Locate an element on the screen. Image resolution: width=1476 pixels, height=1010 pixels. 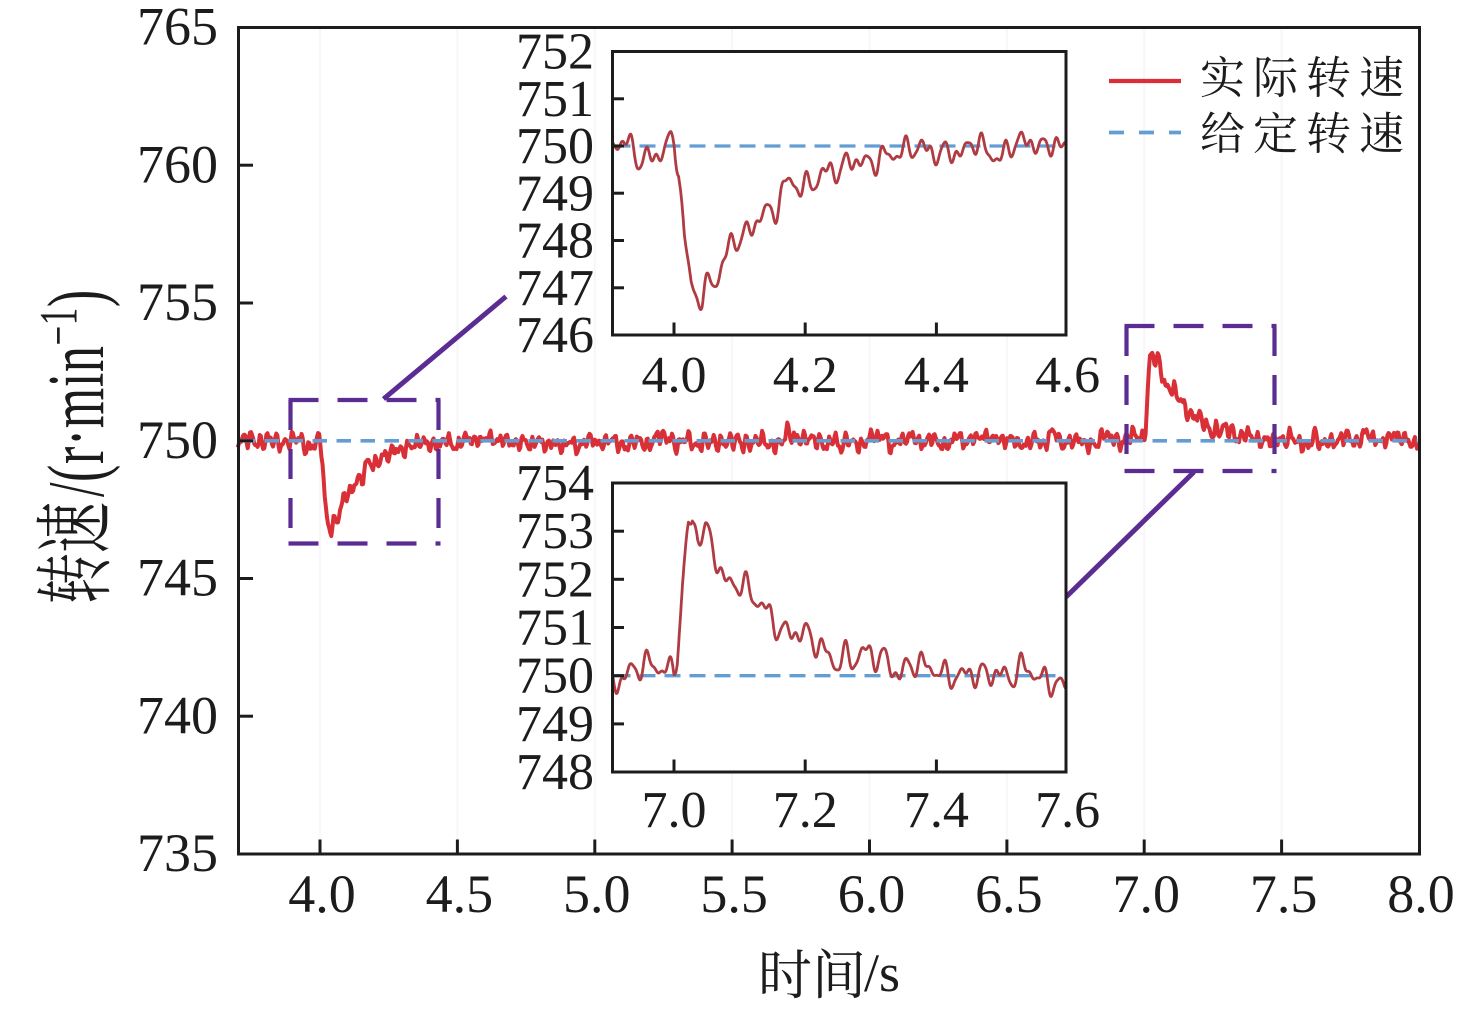
svg-text: 740 is located at coordinates (177, 715).